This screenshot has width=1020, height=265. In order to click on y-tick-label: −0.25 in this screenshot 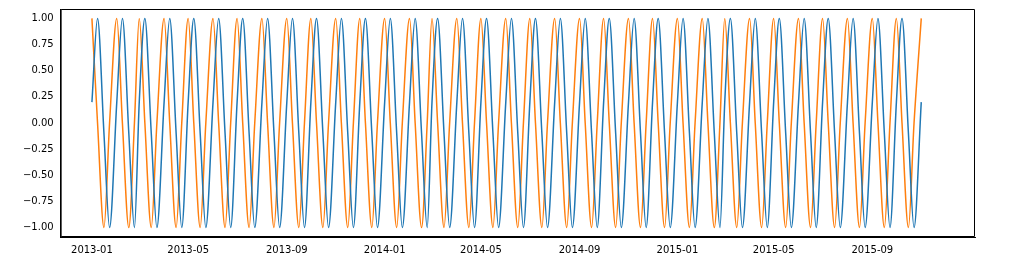, I will do `click(38, 148)`.